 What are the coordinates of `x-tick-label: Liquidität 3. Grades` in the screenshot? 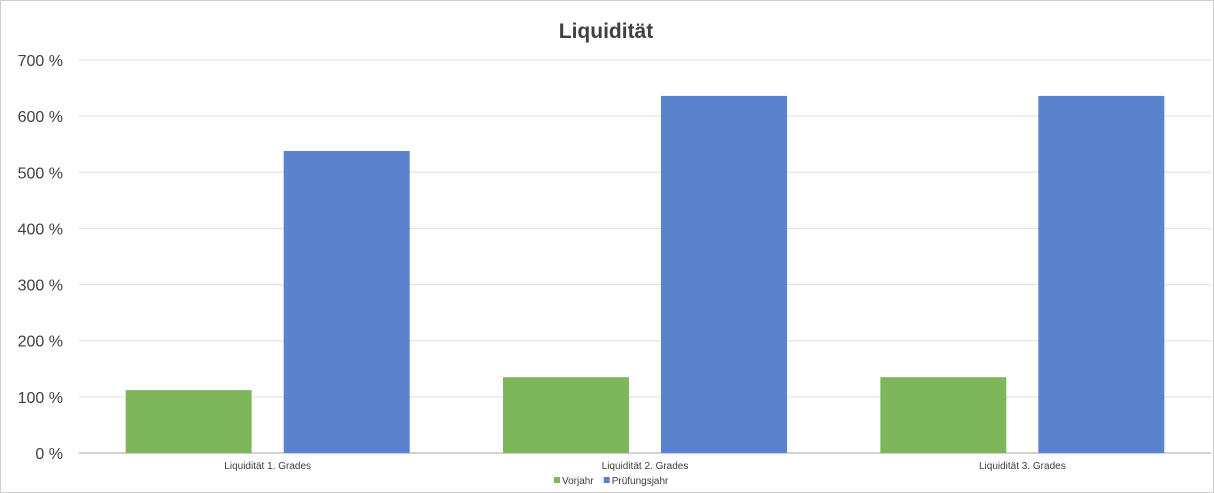 It's located at (1022, 466).